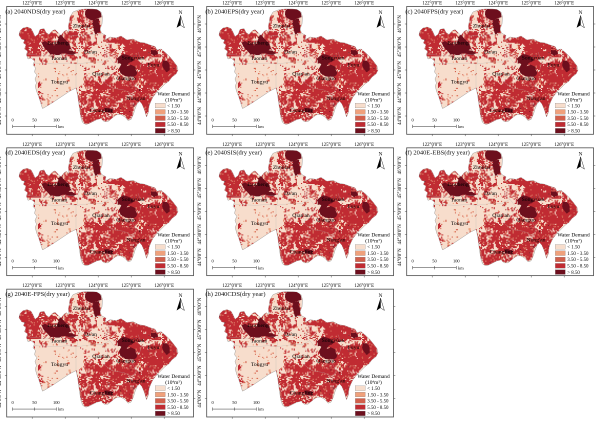 The image size is (600, 424). I want to click on svg-text: (c) 2040FPS(dry year), so click(434, 11).